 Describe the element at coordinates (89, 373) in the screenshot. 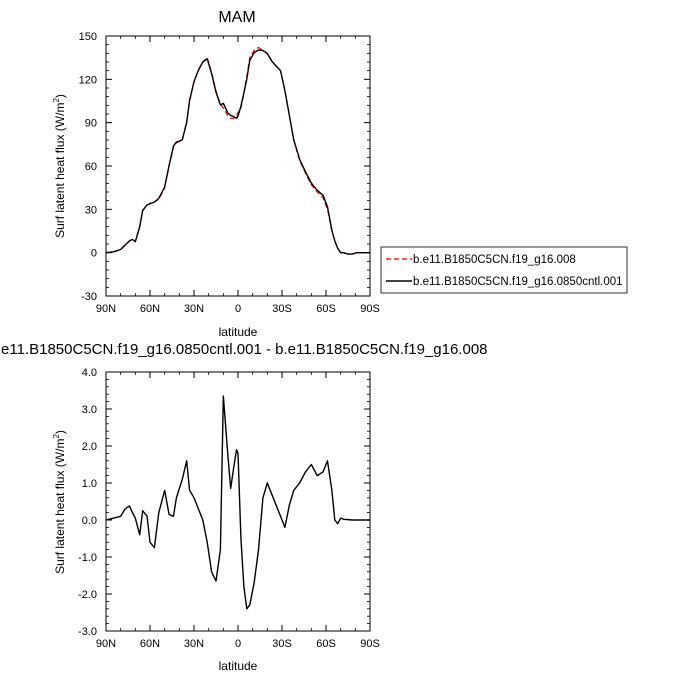

I see `y-tick-label: 4.0` at that location.